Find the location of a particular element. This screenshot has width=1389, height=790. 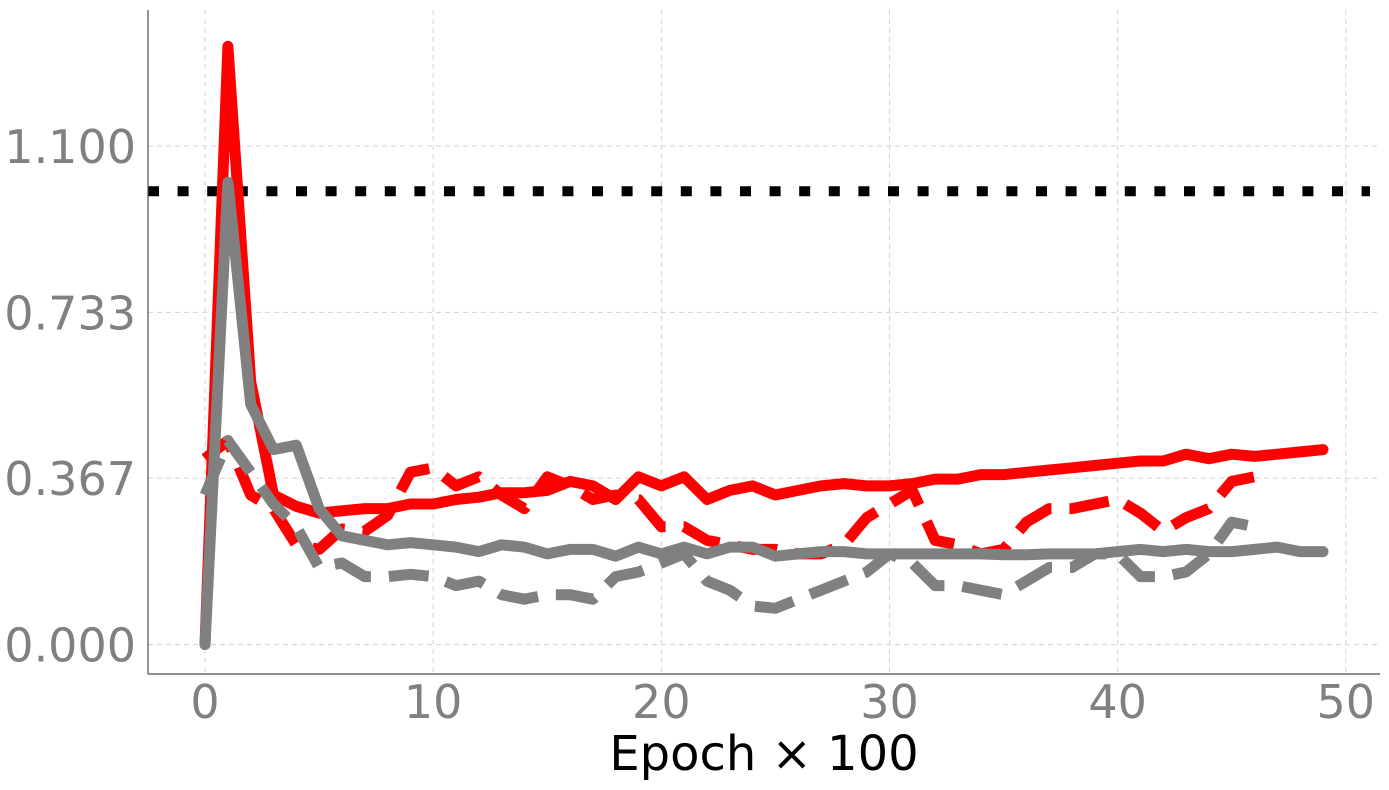

y-tick-labels: 0.000 0.367 0.733 1.100 is located at coordinates (70, 396).